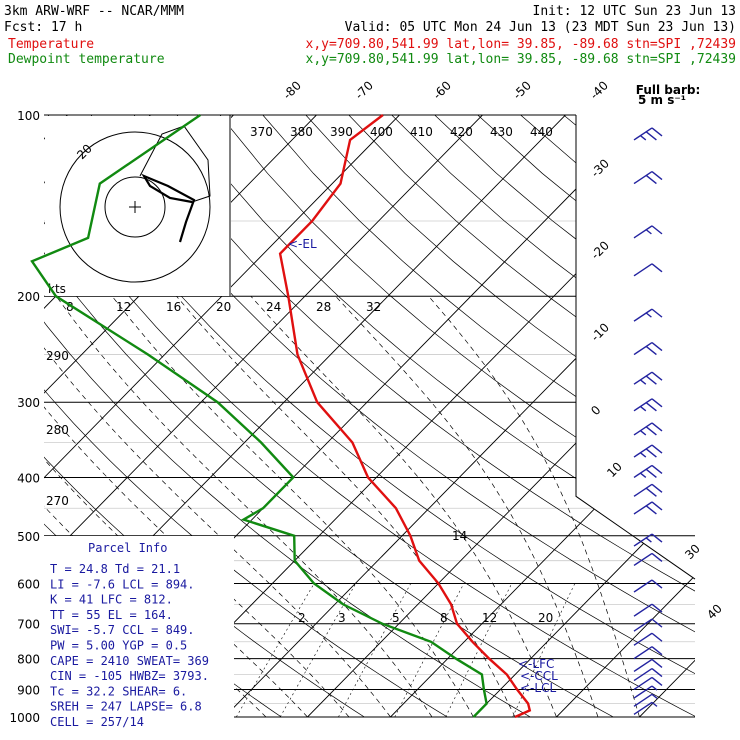 Image resolution: width=740 pixels, height=740 pixels. I want to click on mixing-ratio-label: 20, so click(545, 618).